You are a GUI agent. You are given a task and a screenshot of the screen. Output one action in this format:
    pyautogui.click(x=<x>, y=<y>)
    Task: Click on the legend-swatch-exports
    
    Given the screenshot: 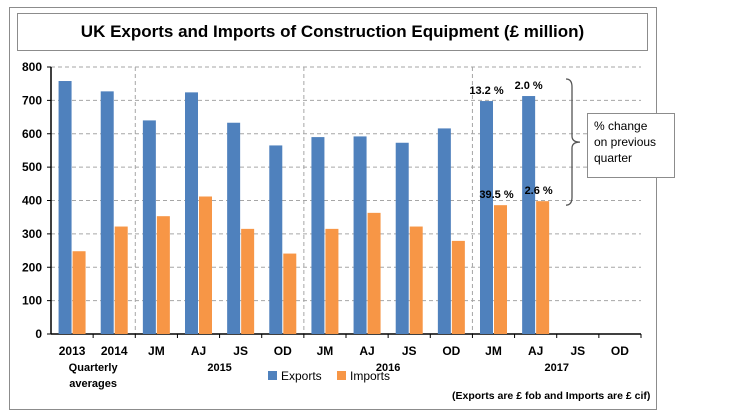 What is the action you would take?
    pyautogui.click(x=272, y=375)
    